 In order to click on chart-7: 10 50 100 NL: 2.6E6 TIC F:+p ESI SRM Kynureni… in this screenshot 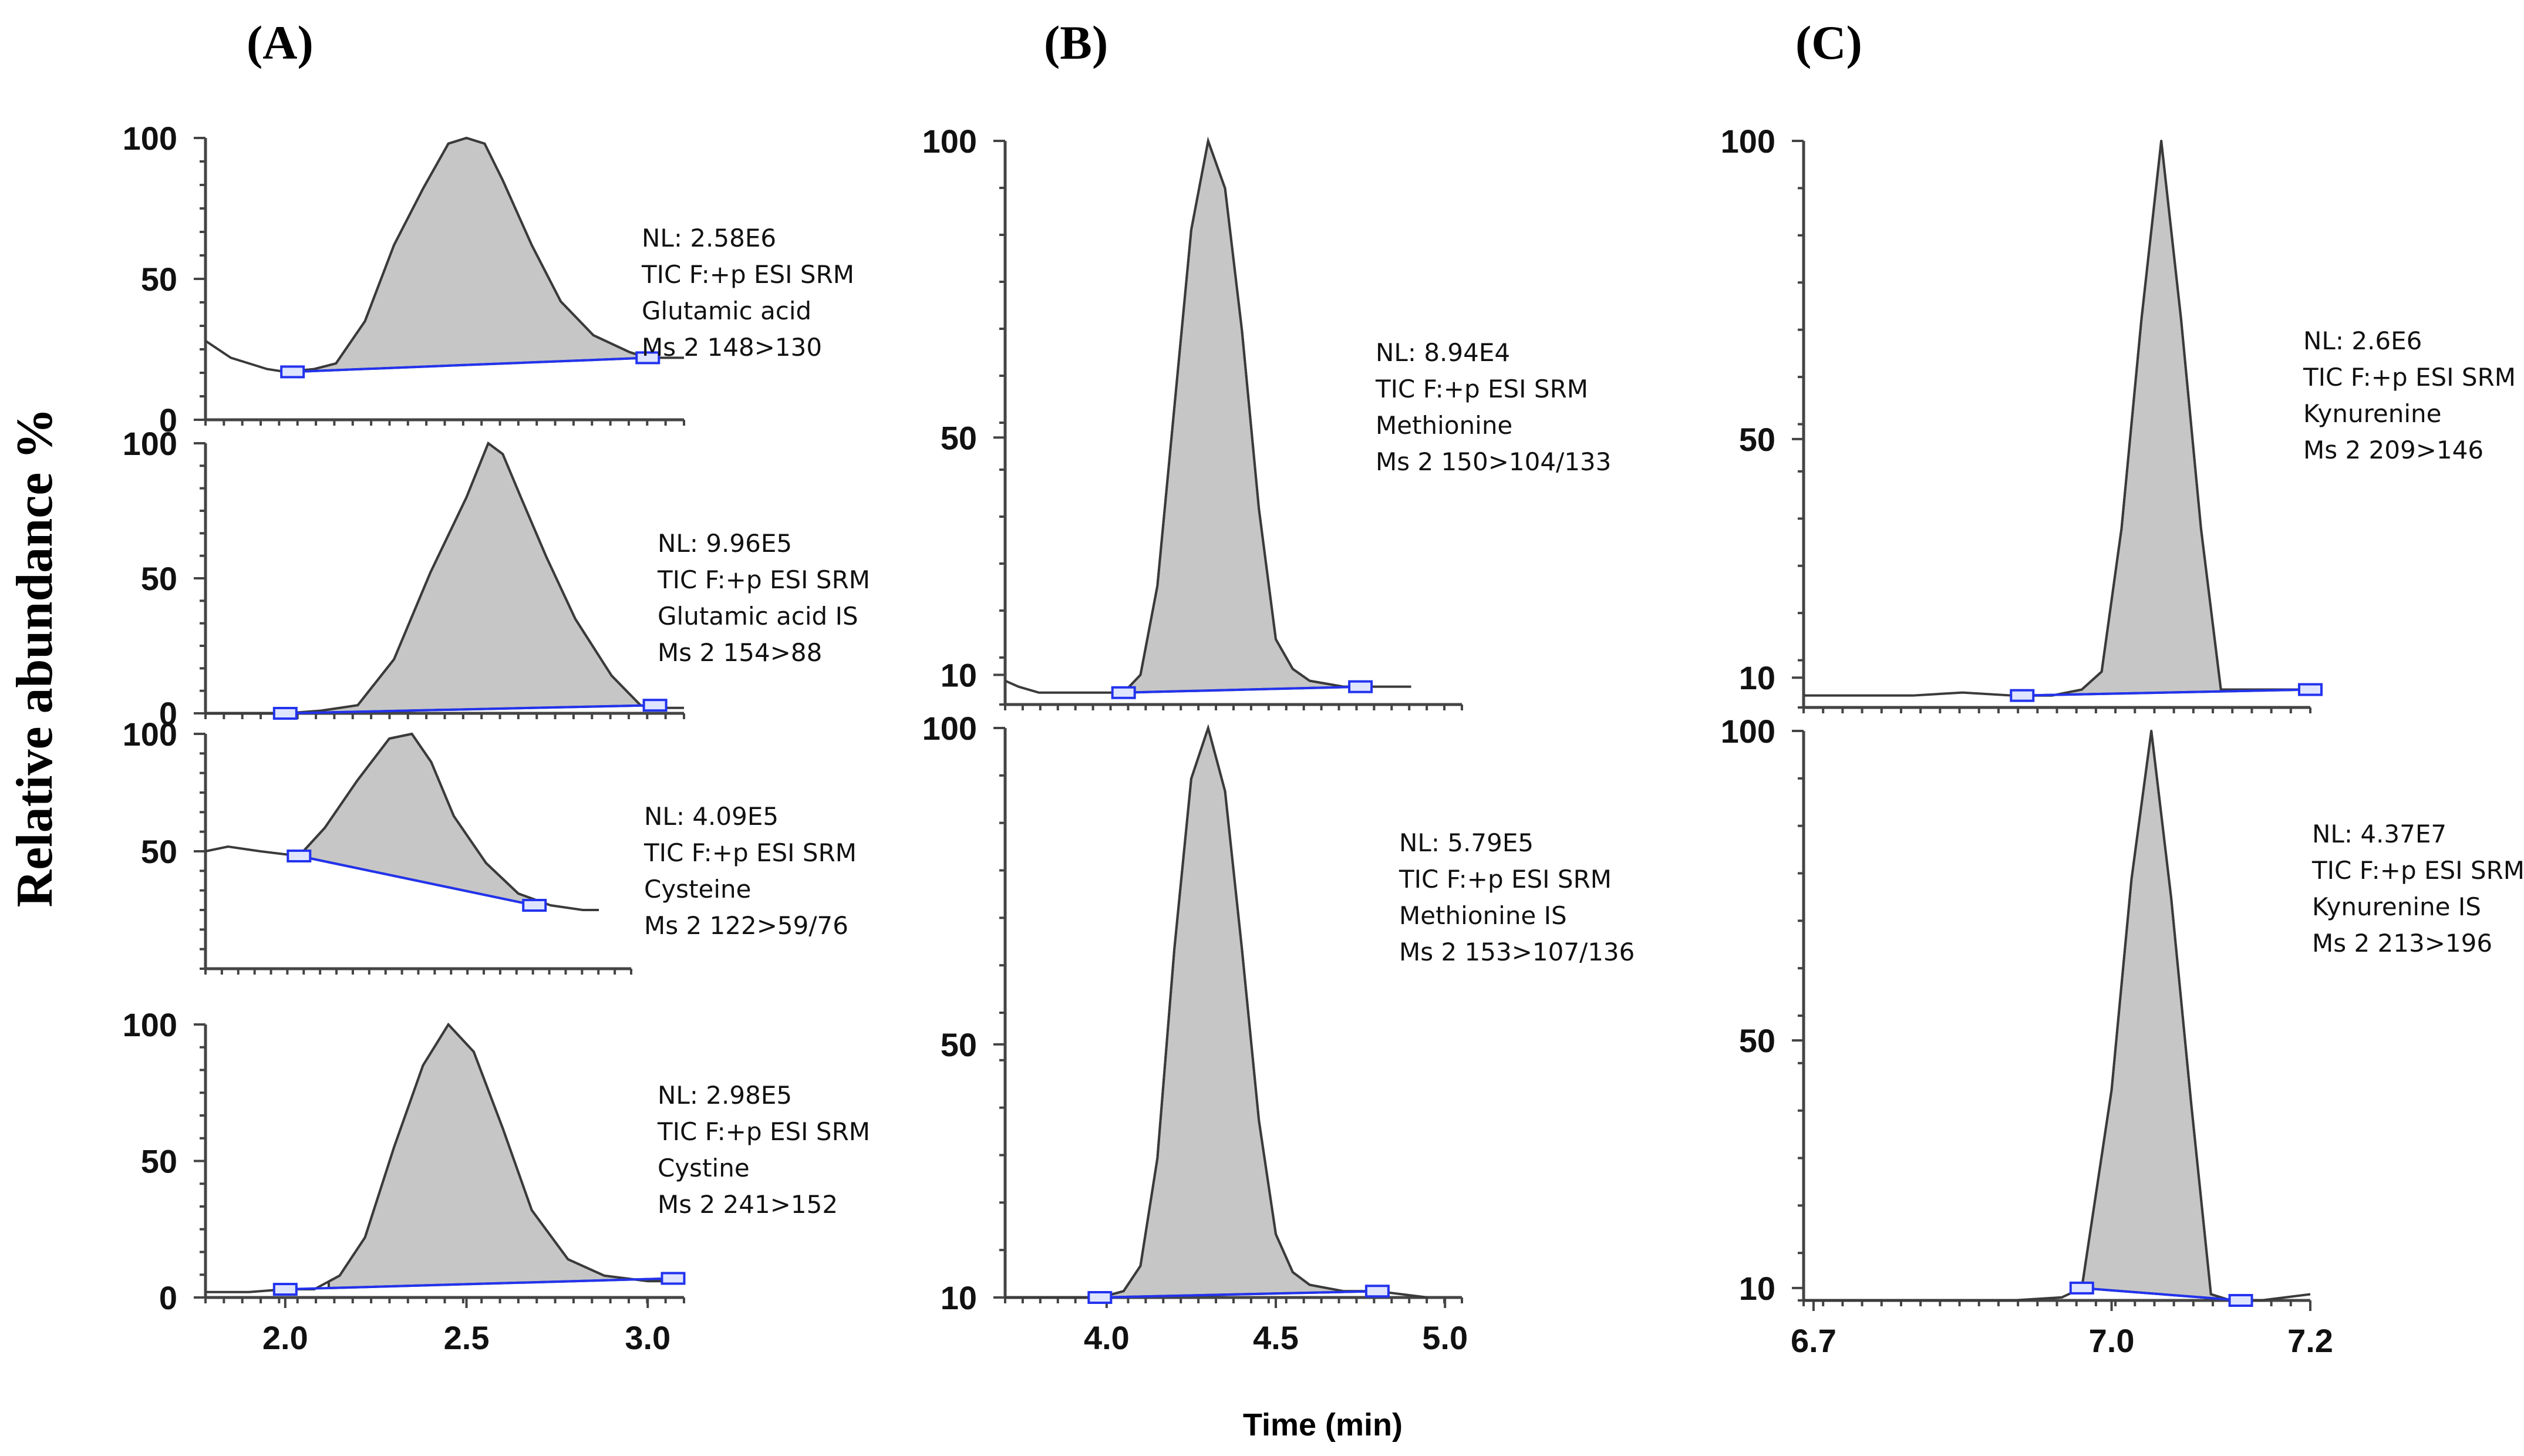, I will do `click(2118, 418)`.